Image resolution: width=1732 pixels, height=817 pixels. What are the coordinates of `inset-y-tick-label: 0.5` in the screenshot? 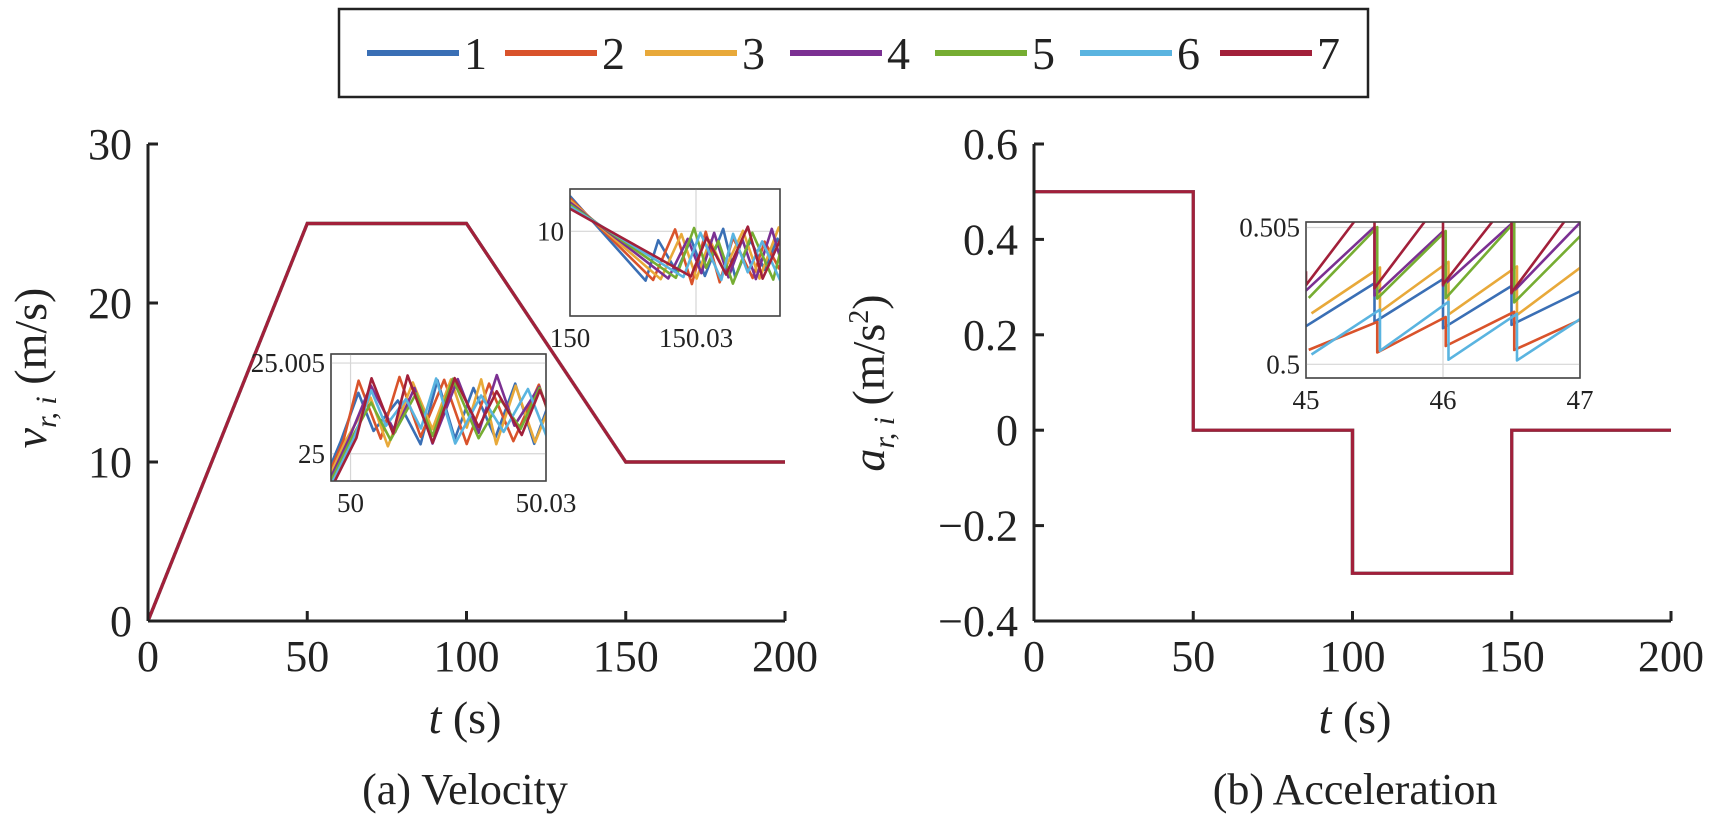 It's located at (1283, 364).